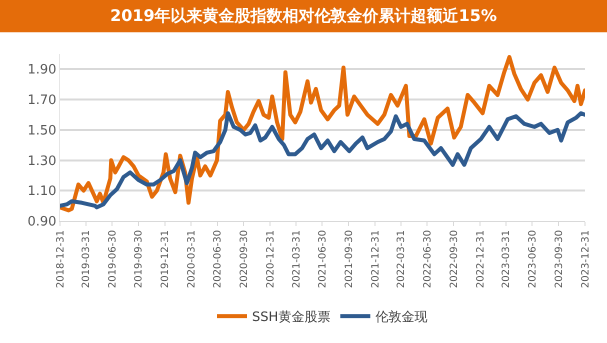 The width and height of the screenshot is (607, 343). I want to click on x-tick-label: 2021-03-31, so click(296, 259).